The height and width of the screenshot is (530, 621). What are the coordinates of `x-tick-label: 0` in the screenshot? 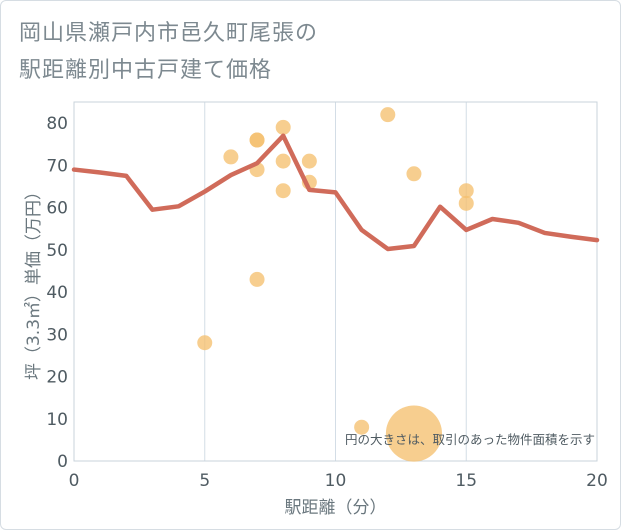 It's located at (74, 481).